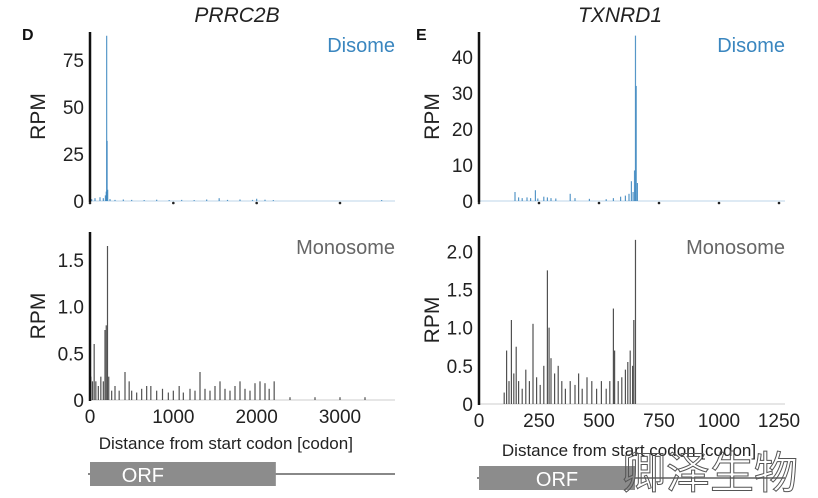  Describe the element at coordinates (257, 417) in the screenshot. I see `x-tick-label: 2000` at that location.